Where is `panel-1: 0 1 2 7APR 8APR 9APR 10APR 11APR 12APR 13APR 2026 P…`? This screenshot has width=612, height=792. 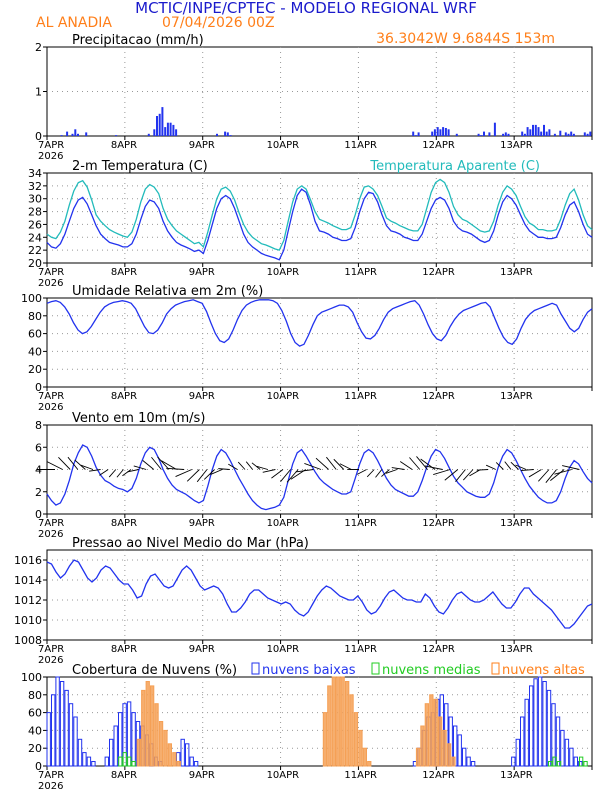 panel-1: 0 1 2 7APR 8APR 9APR 10APR 11APR 12APR 13APR 2026 P… is located at coordinates (314, 97).